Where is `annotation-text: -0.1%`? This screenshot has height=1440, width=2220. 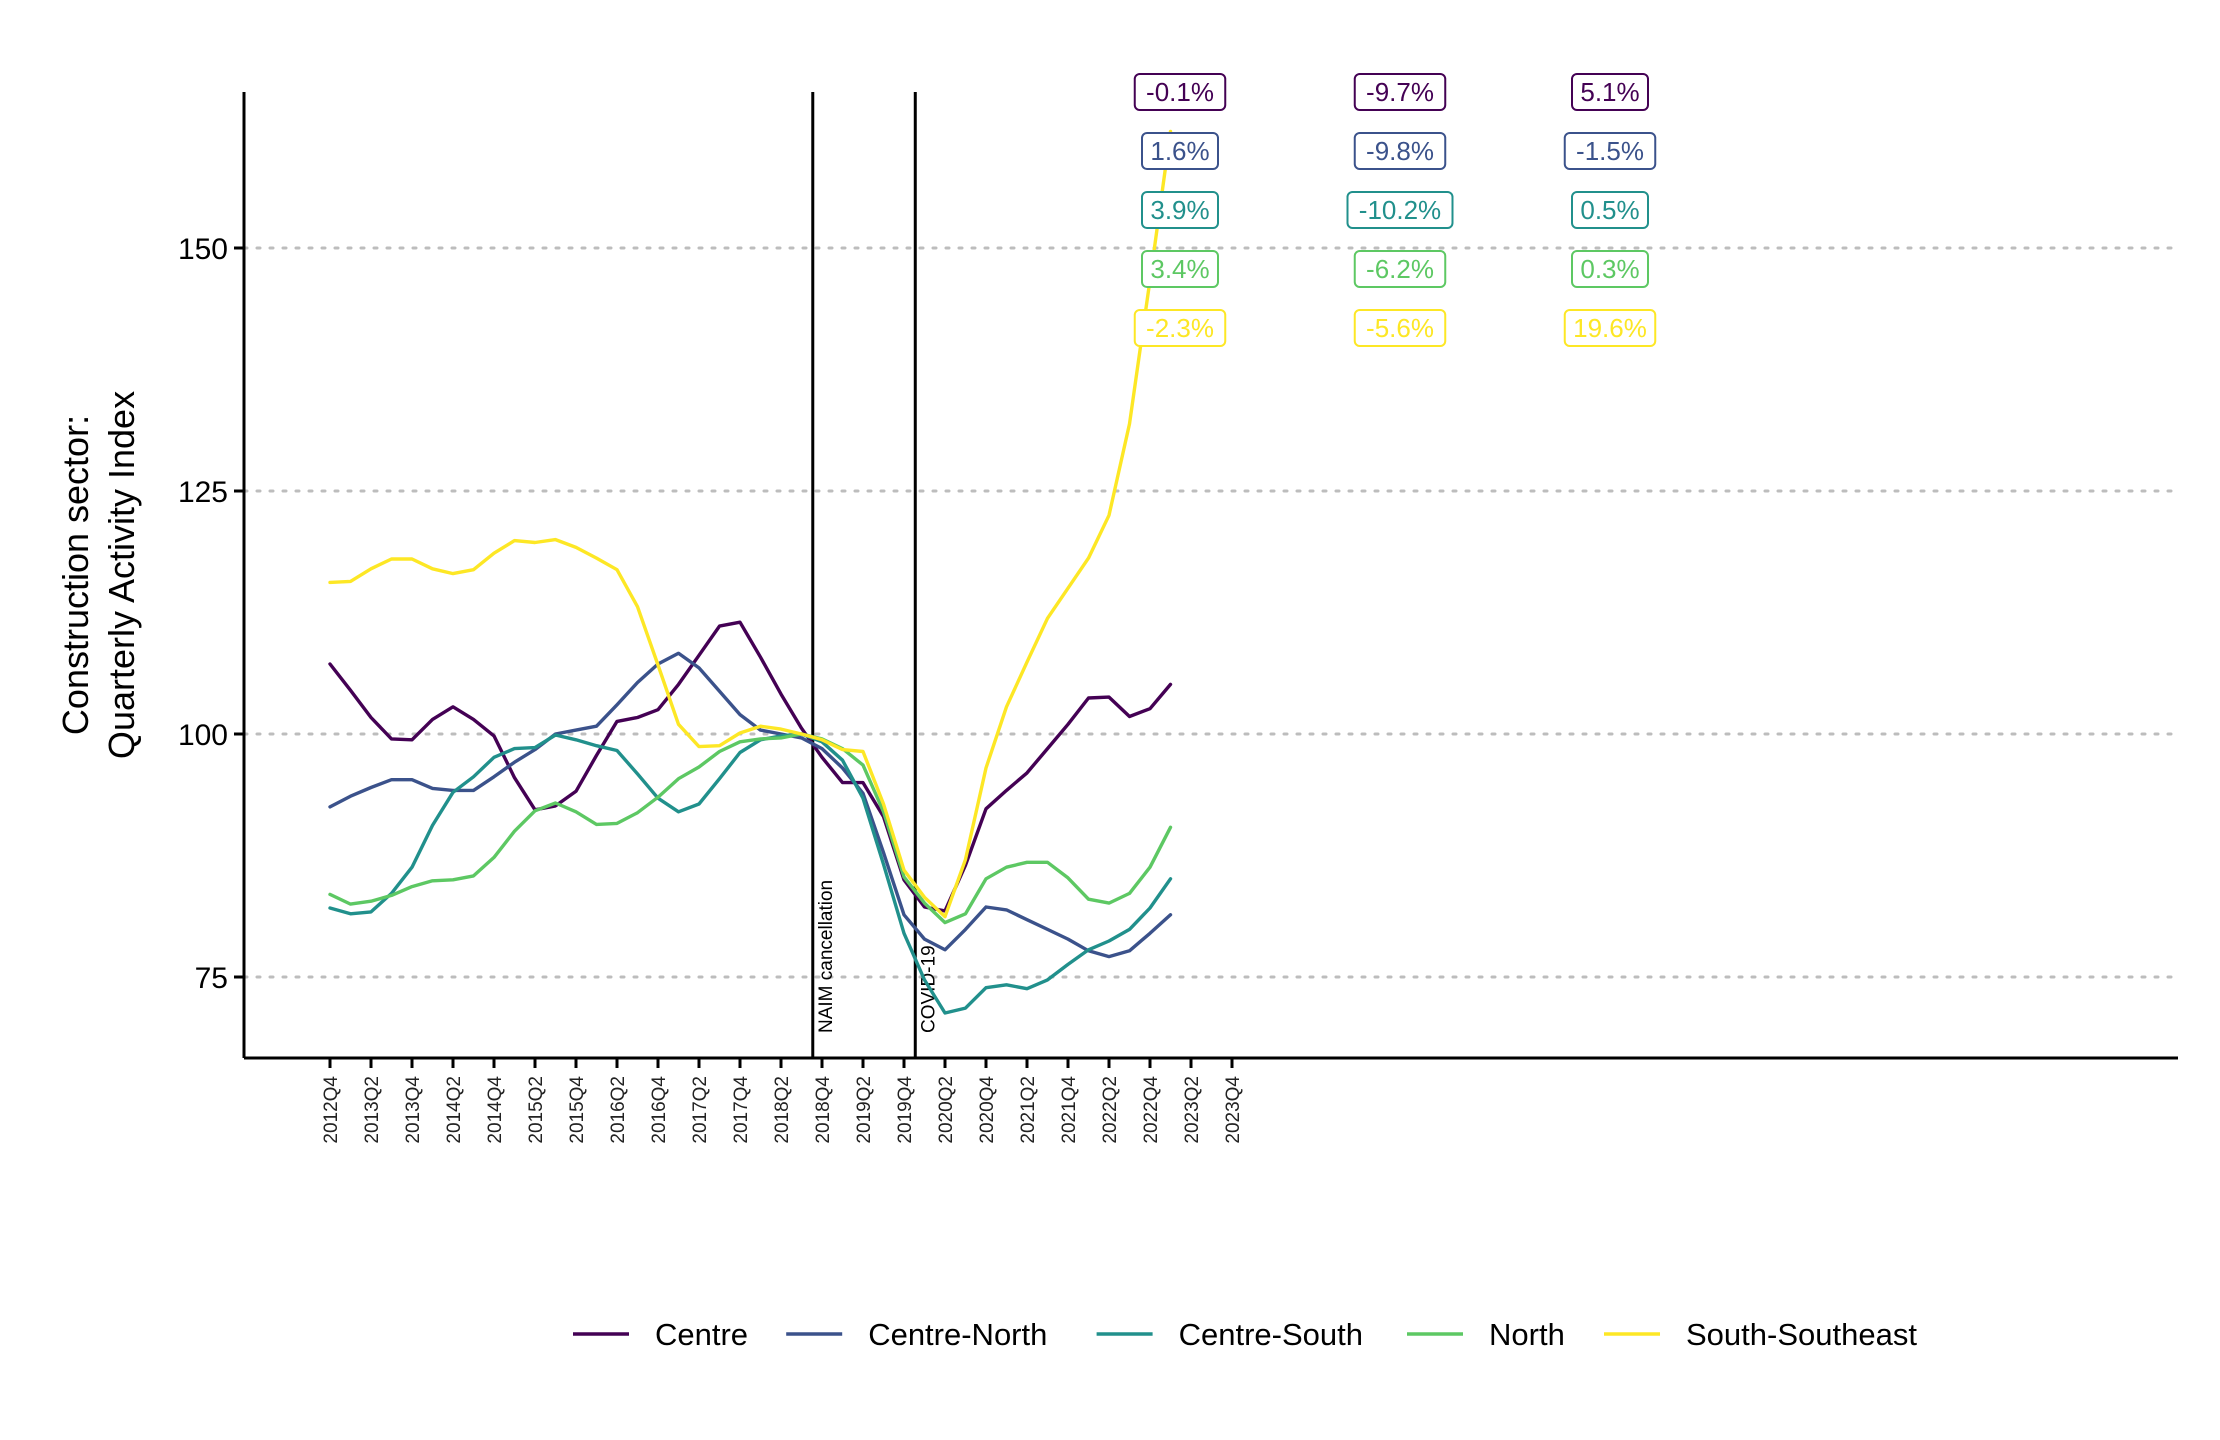
annotation-text: -0.1% is located at coordinates (1180, 92).